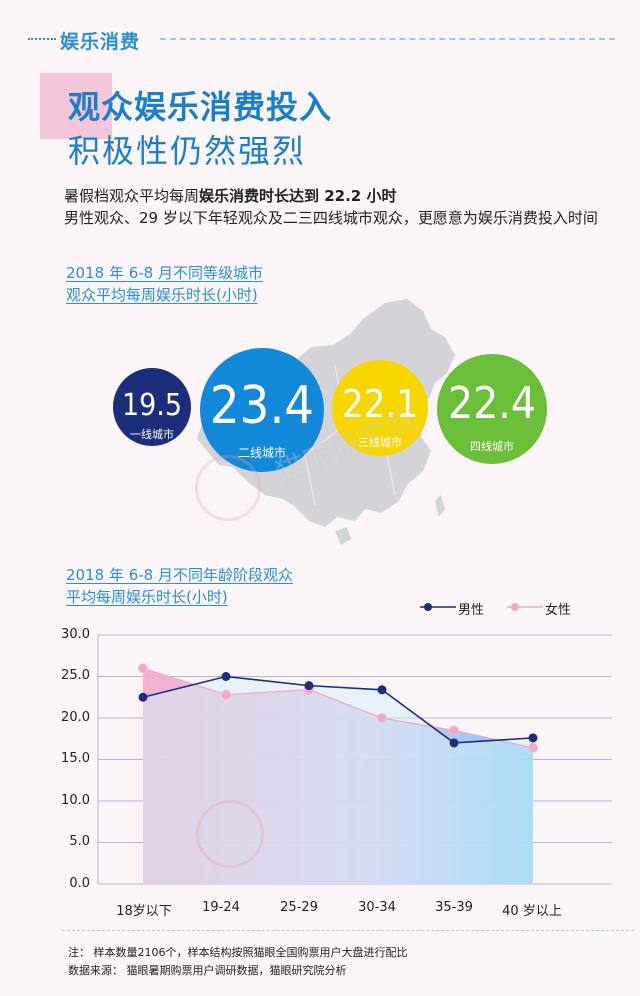 The image size is (640, 996). I want to click on section-tag: 娱乐消费, so click(100, 42).